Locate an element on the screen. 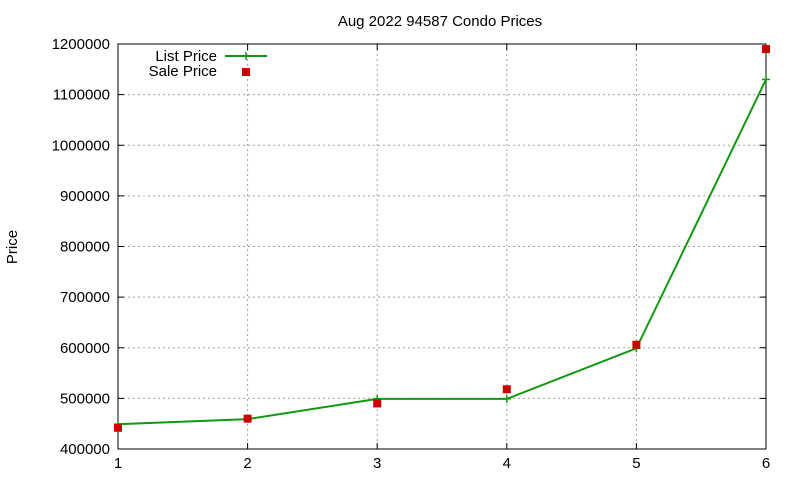 This screenshot has height=480, width=800. chart-title: Aug 2022 94587 Condo Prices is located at coordinates (440, 21).